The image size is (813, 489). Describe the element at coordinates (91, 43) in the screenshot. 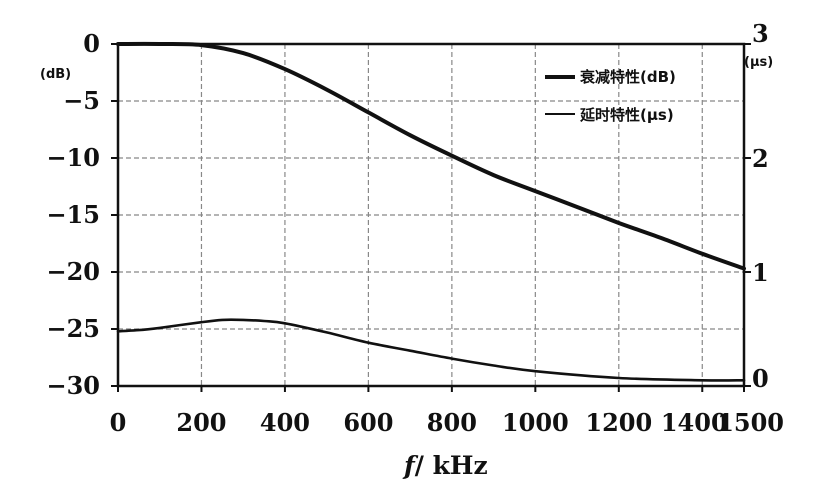

I see `left-y-tick-label: 0` at that location.